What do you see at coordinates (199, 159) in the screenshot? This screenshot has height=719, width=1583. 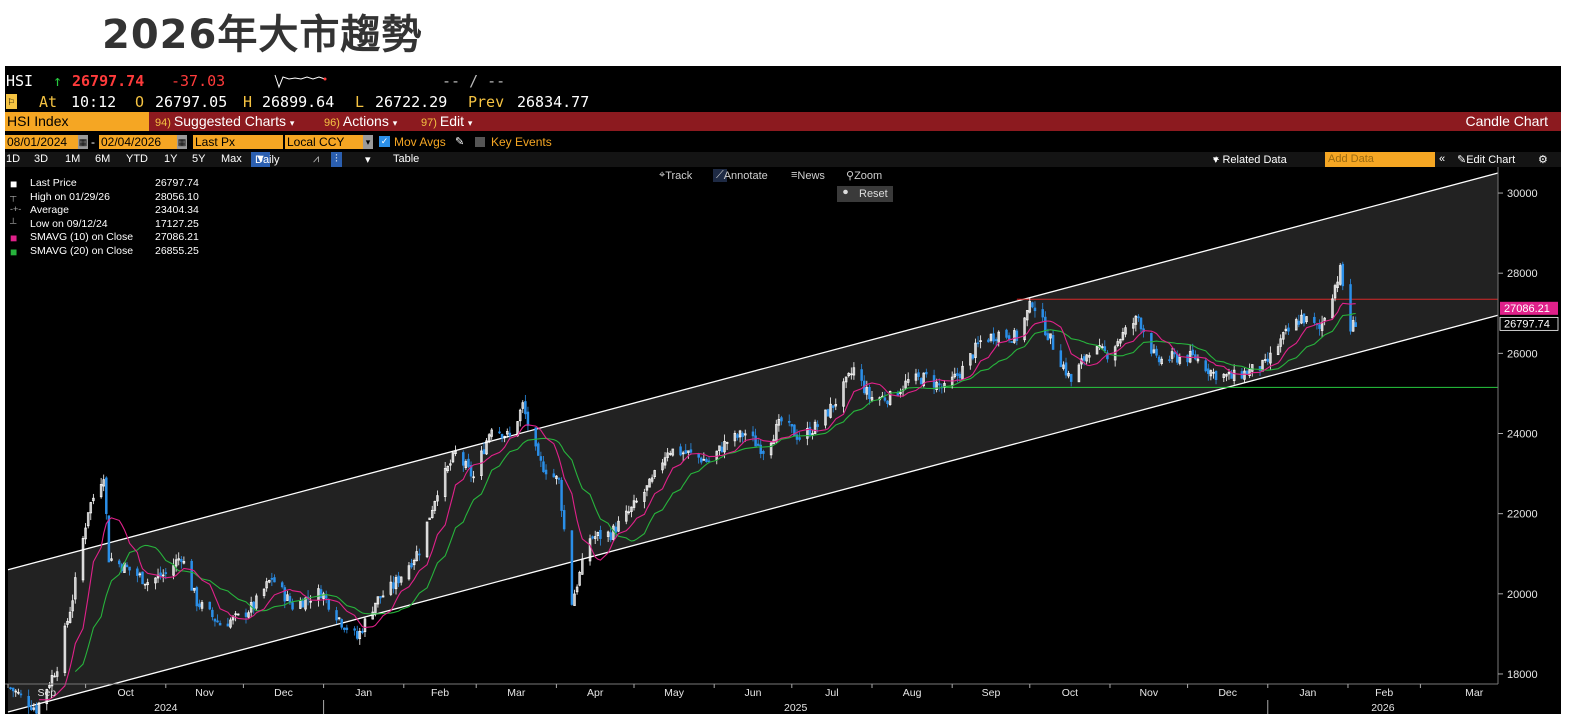 I see `period-5y: 5Y` at bounding box center [199, 159].